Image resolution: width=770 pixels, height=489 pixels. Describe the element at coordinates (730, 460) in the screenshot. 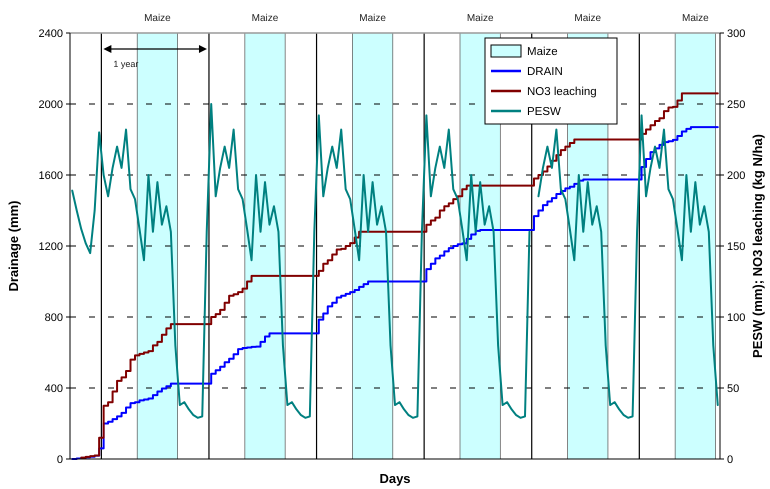

I see `y2-tick-label: 0` at that location.